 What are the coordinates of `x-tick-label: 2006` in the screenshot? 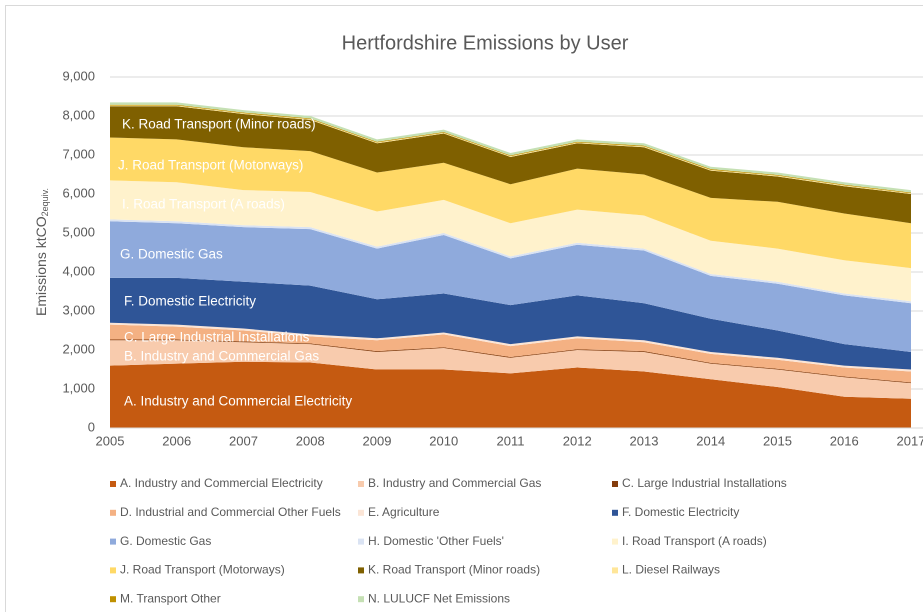 It's located at (176, 440).